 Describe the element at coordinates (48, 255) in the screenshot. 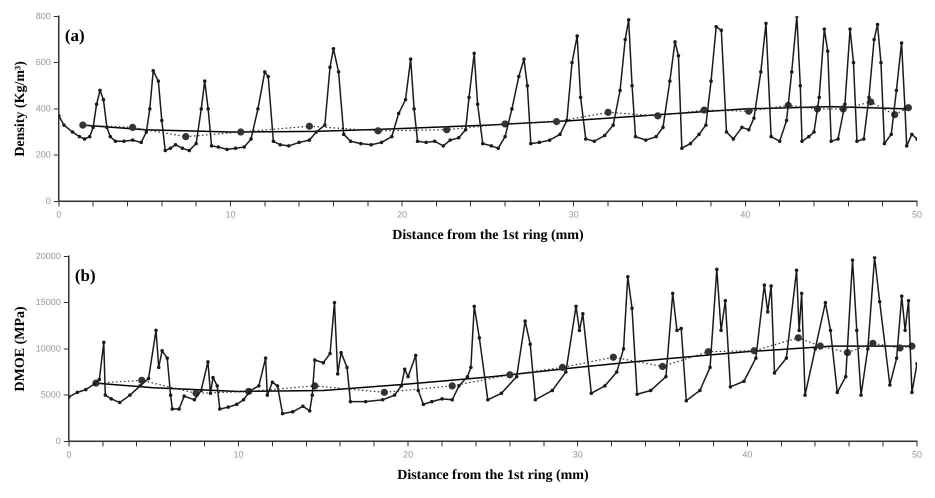

I see `y-tick-label: 20000` at that location.